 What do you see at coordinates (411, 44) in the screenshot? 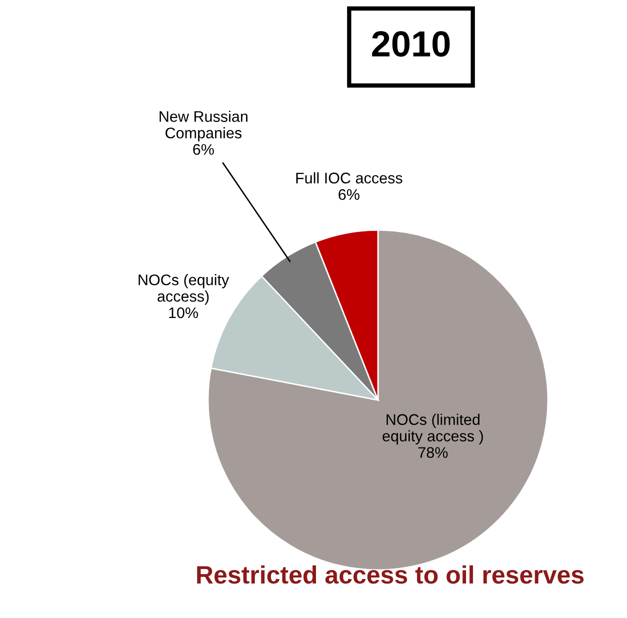
I see `chart-subtitle: 2010` at bounding box center [411, 44].